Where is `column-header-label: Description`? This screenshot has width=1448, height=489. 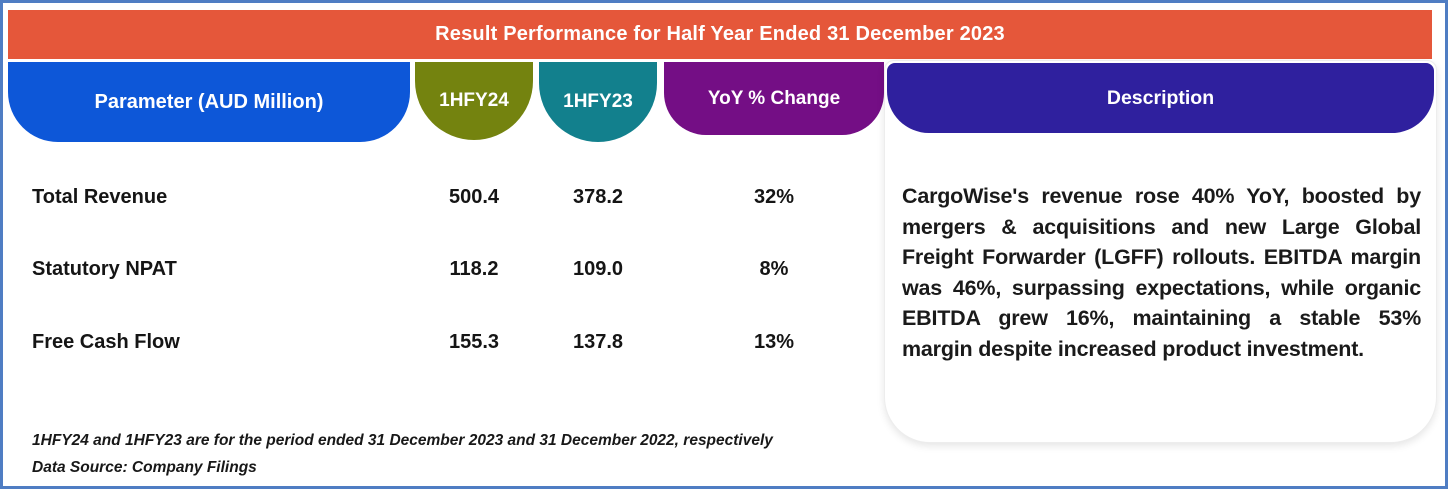 column-header-label: Description is located at coordinates (1160, 97).